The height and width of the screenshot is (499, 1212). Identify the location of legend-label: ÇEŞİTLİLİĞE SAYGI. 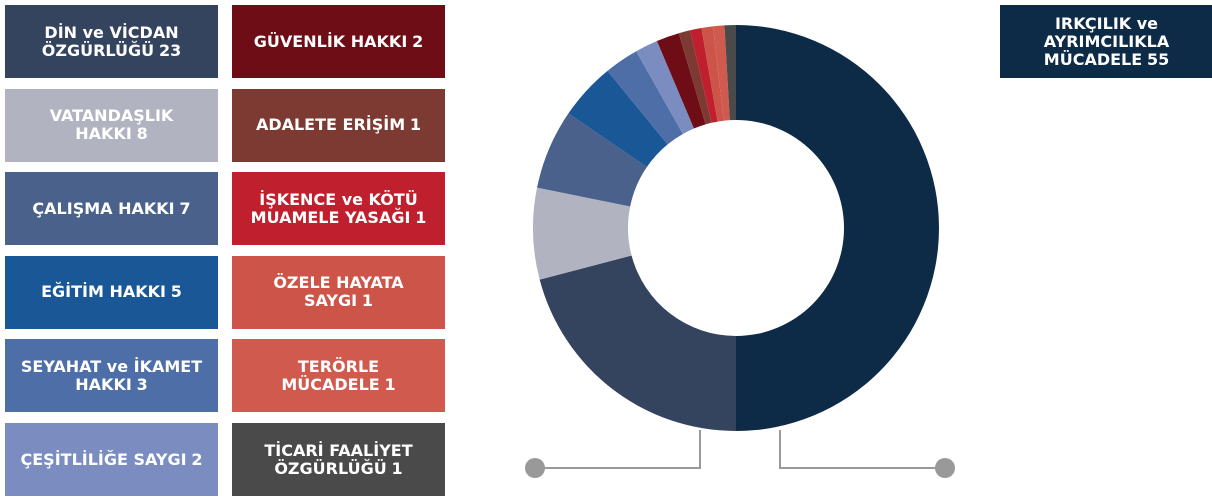
(103, 459).